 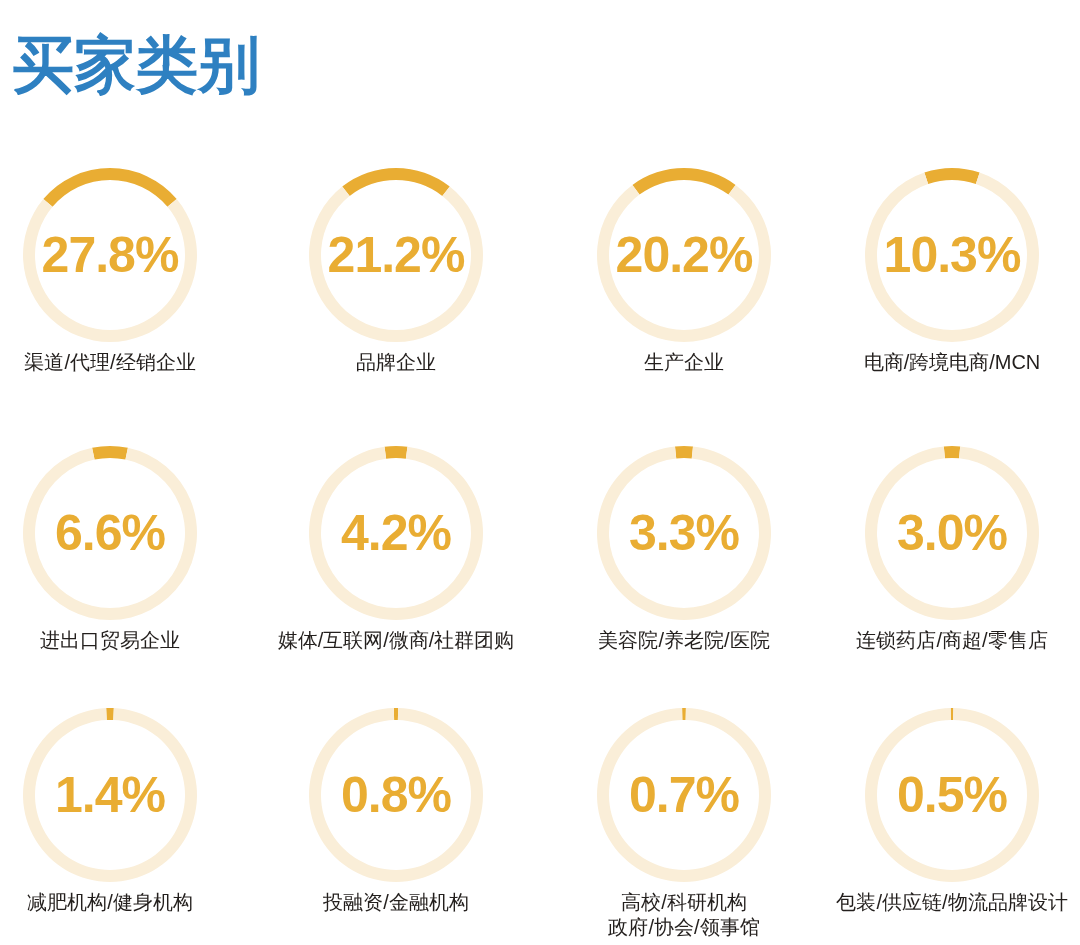 What do you see at coordinates (110, 362) in the screenshot?
I see `text: 渠道/代理/经销企业` at bounding box center [110, 362].